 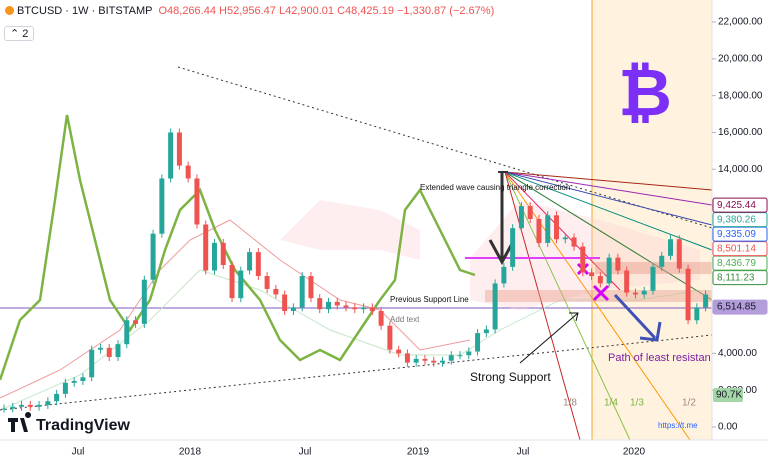 I want to click on fib-label: 1/3, so click(x=637, y=403).